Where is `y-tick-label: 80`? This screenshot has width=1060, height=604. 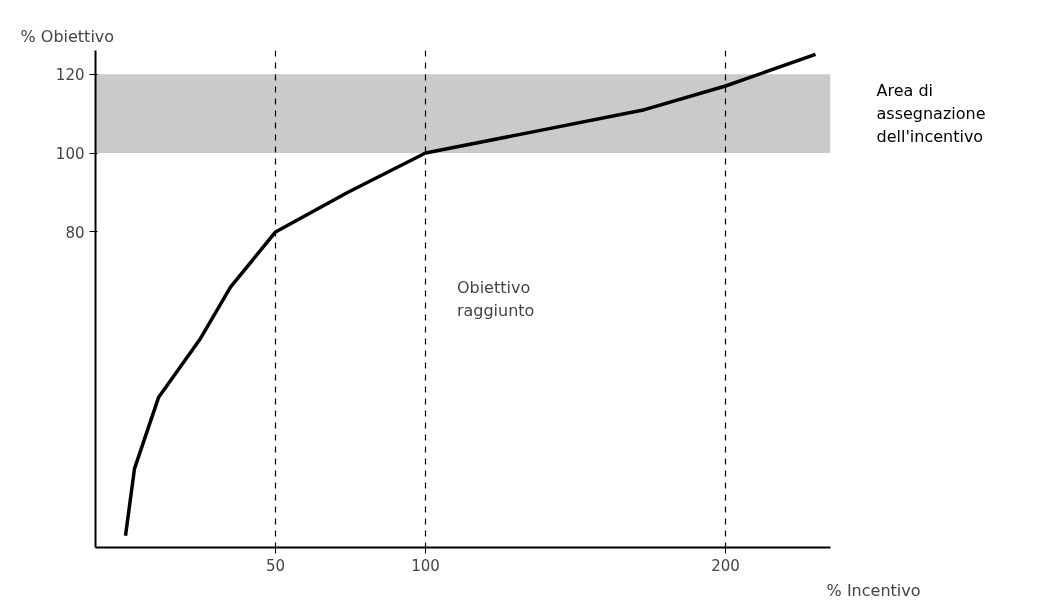 y-tick-label: 80 is located at coordinates (75, 232).